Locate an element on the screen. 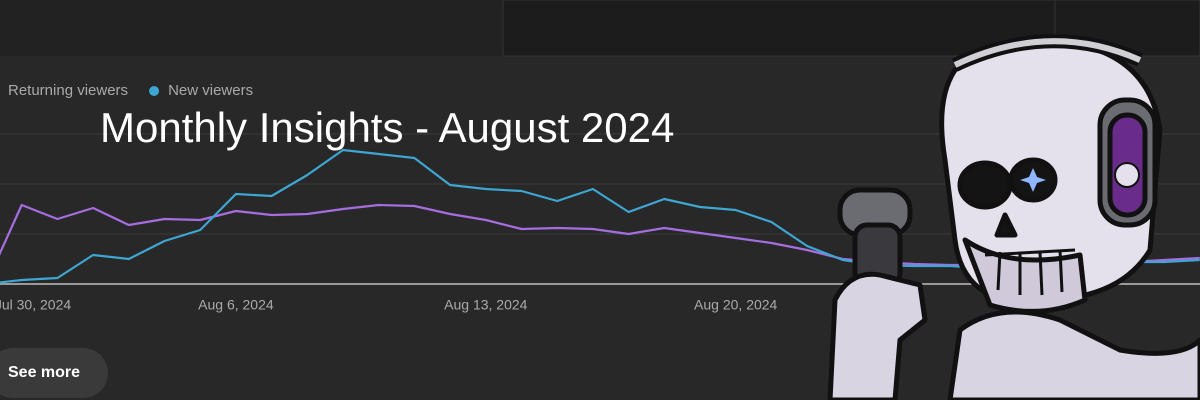 The image size is (1200, 400). see-more-button: See more is located at coordinates (54, 373).